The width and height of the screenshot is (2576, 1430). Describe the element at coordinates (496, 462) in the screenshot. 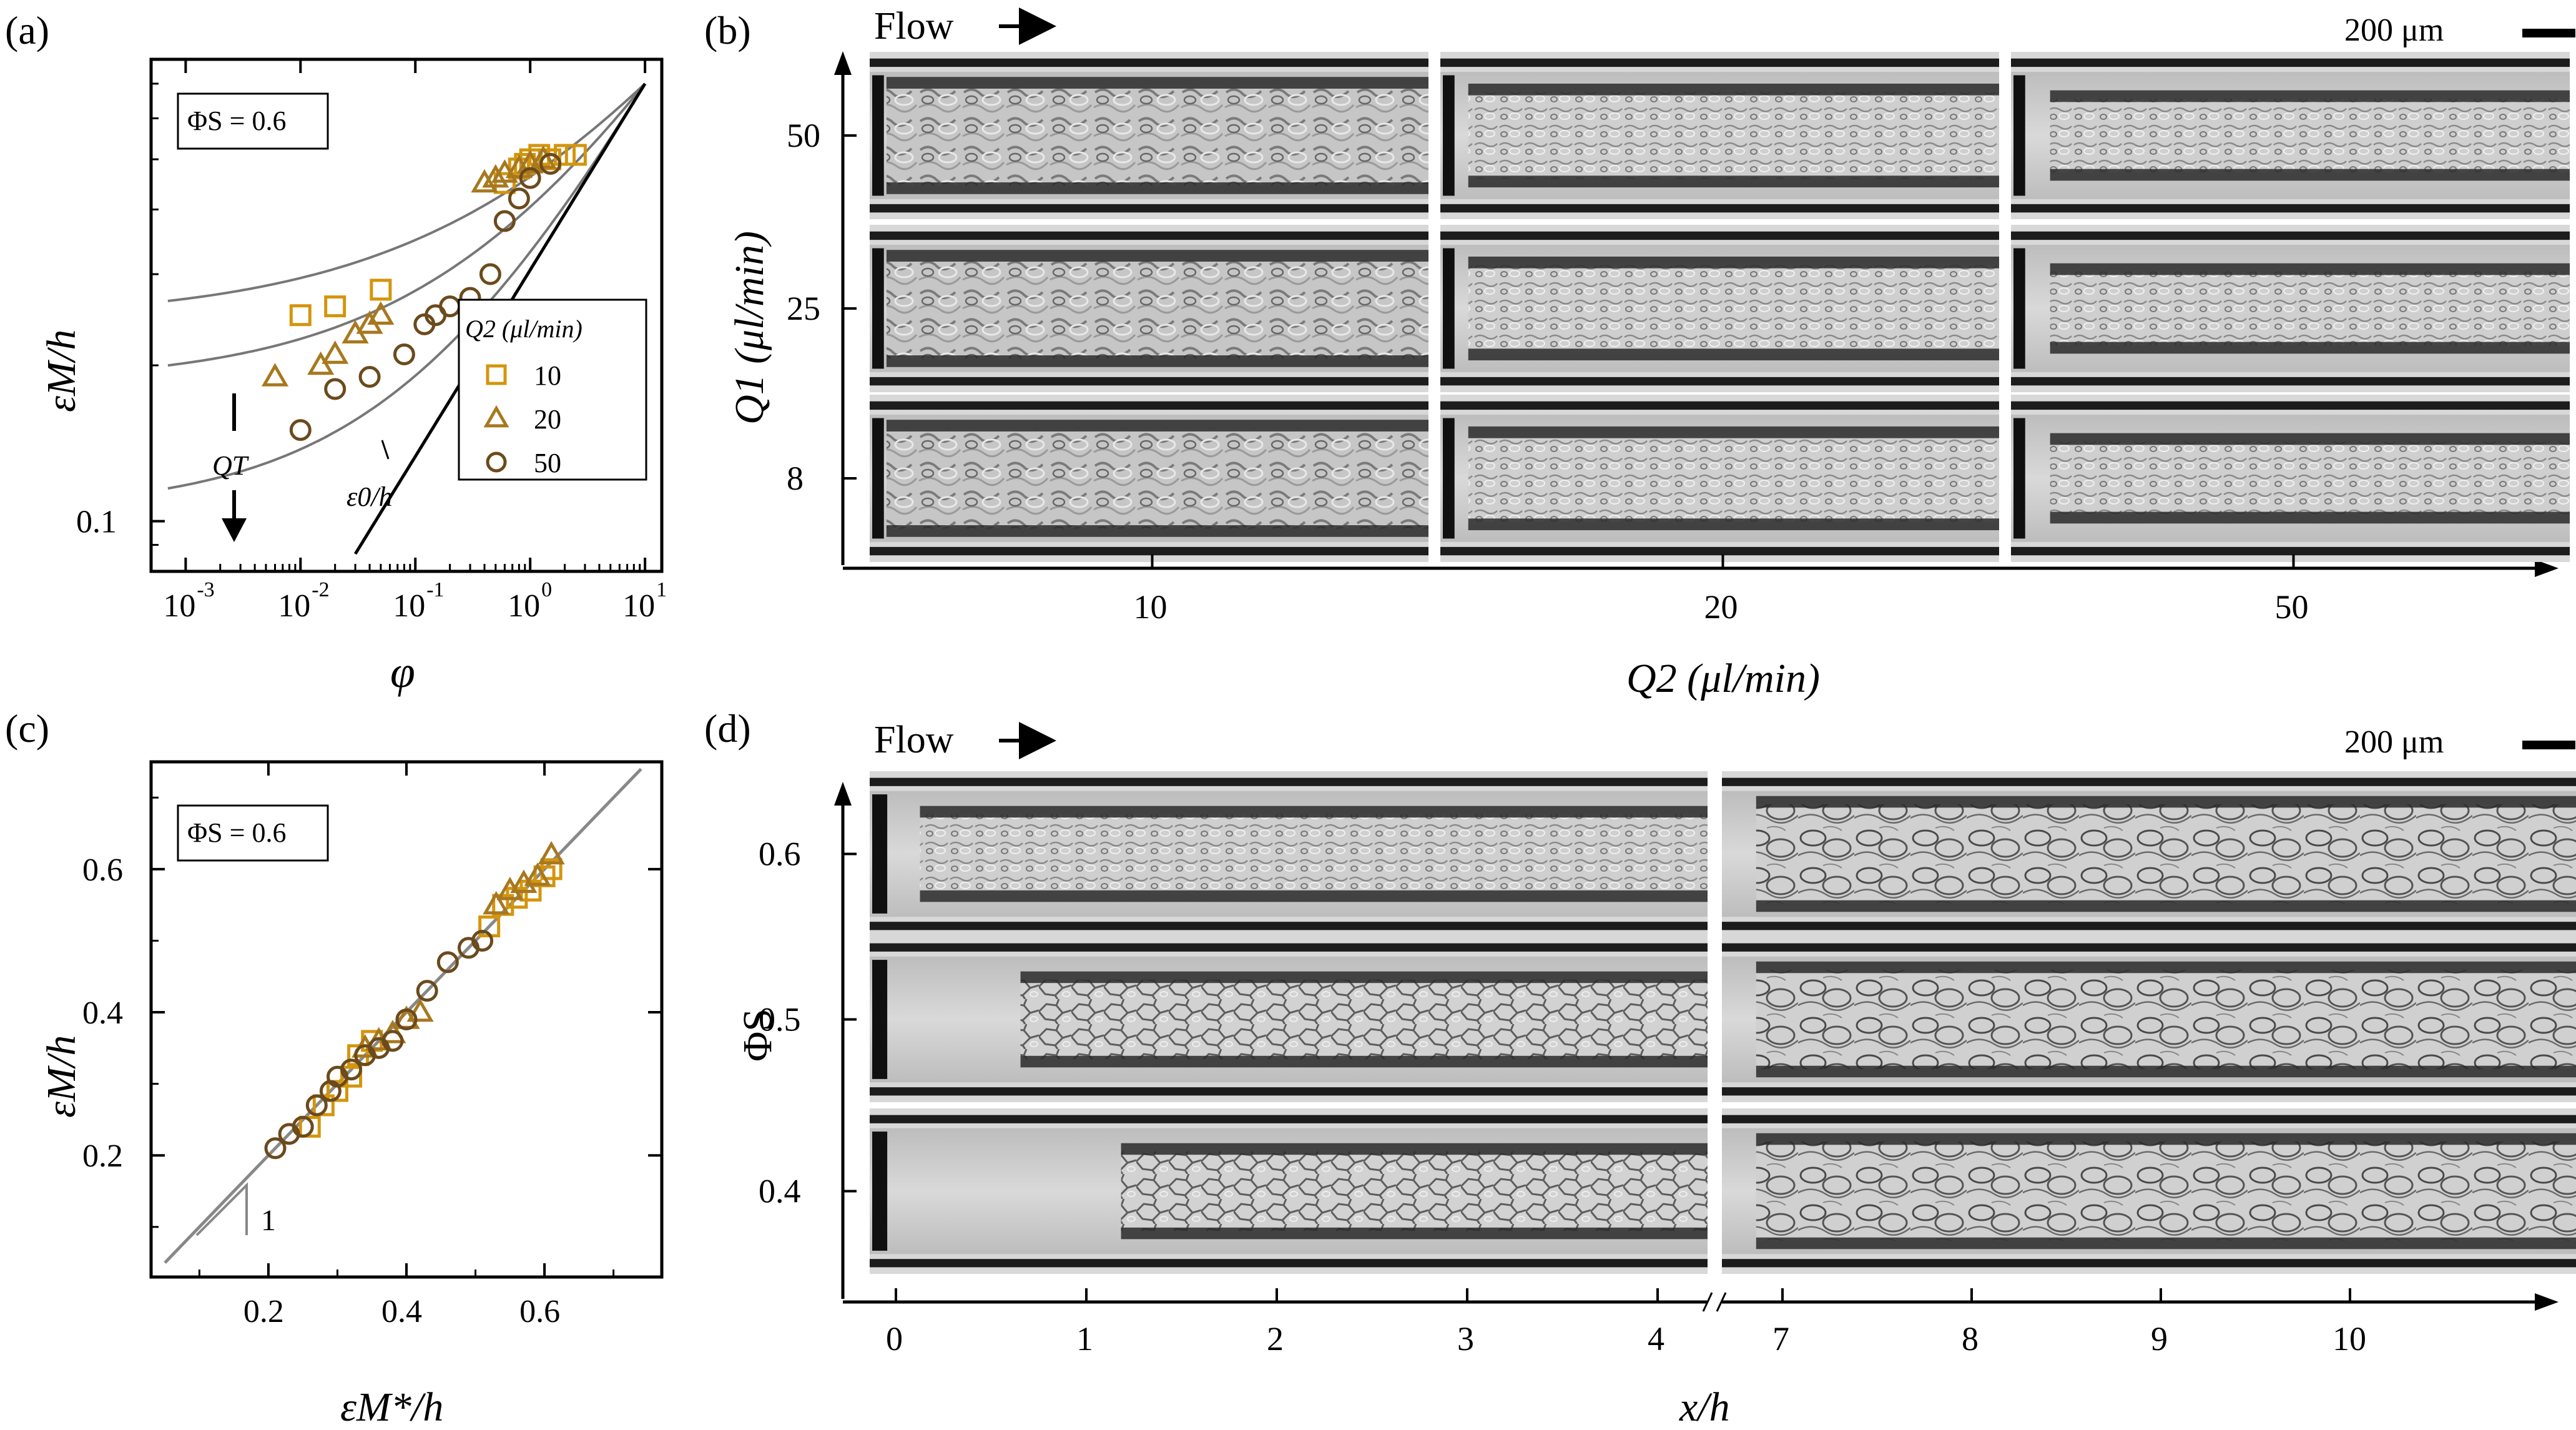

I see `legend-marker-circle` at that location.